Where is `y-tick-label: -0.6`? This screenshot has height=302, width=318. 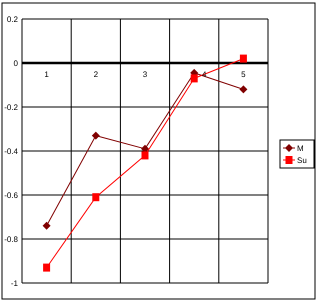
y-tick-label: -0.6 is located at coordinates (11, 195).